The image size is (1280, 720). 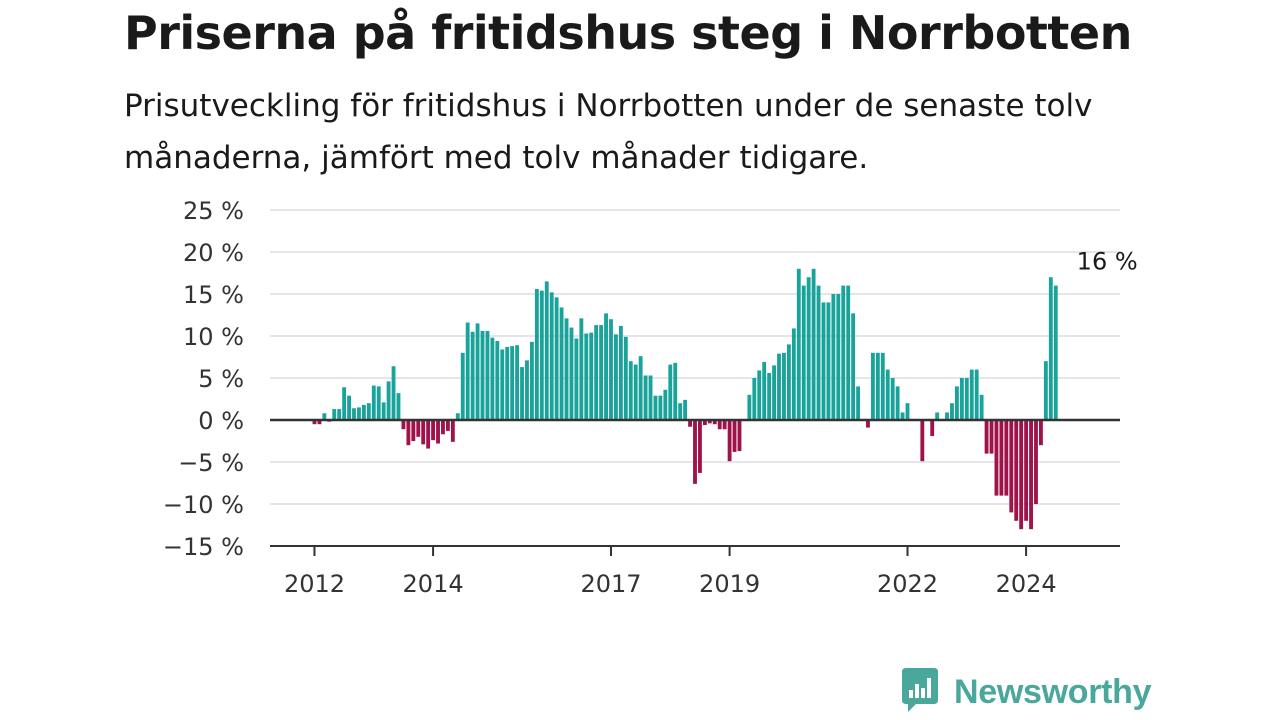 I want to click on x-tick-label: 2019, so click(x=729, y=584).